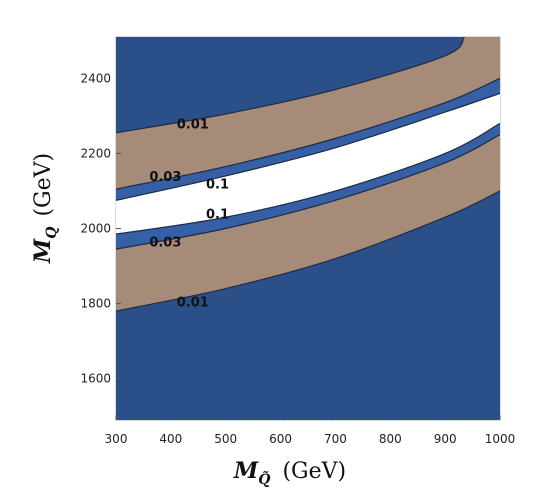 This screenshot has height=498, width=537. What do you see at coordinates (335, 439) in the screenshot?
I see `x-tick-label: 700` at bounding box center [335, 439].